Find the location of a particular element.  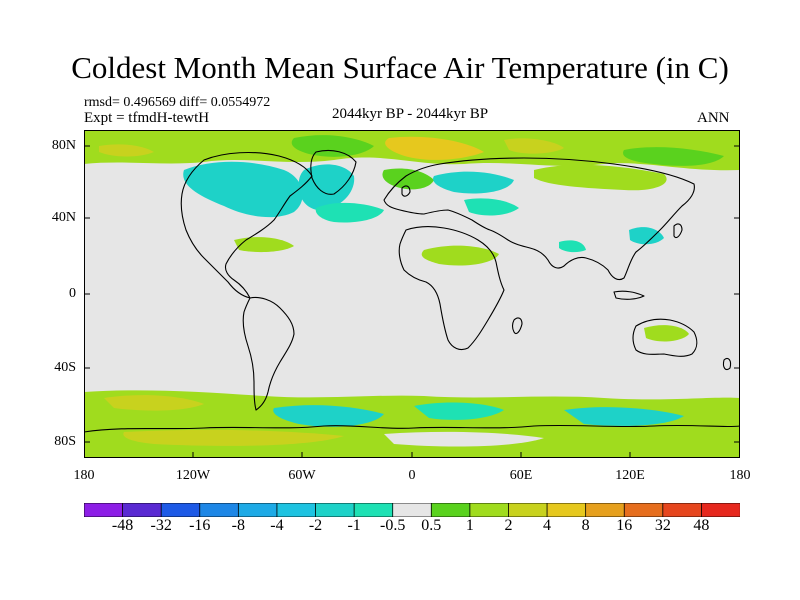

coast-antarctica is located at coordinates (412, 428).